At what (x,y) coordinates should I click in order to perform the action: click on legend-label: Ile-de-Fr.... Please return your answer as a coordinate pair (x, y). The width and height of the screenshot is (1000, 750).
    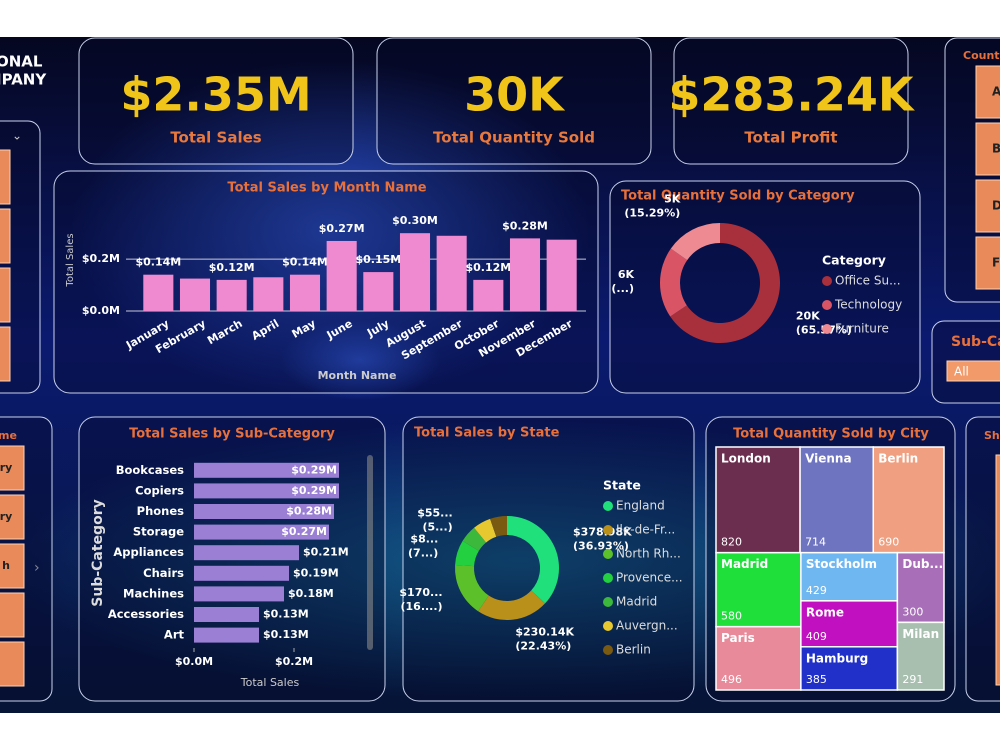
    Looking at the image, I should click on (645, 530).